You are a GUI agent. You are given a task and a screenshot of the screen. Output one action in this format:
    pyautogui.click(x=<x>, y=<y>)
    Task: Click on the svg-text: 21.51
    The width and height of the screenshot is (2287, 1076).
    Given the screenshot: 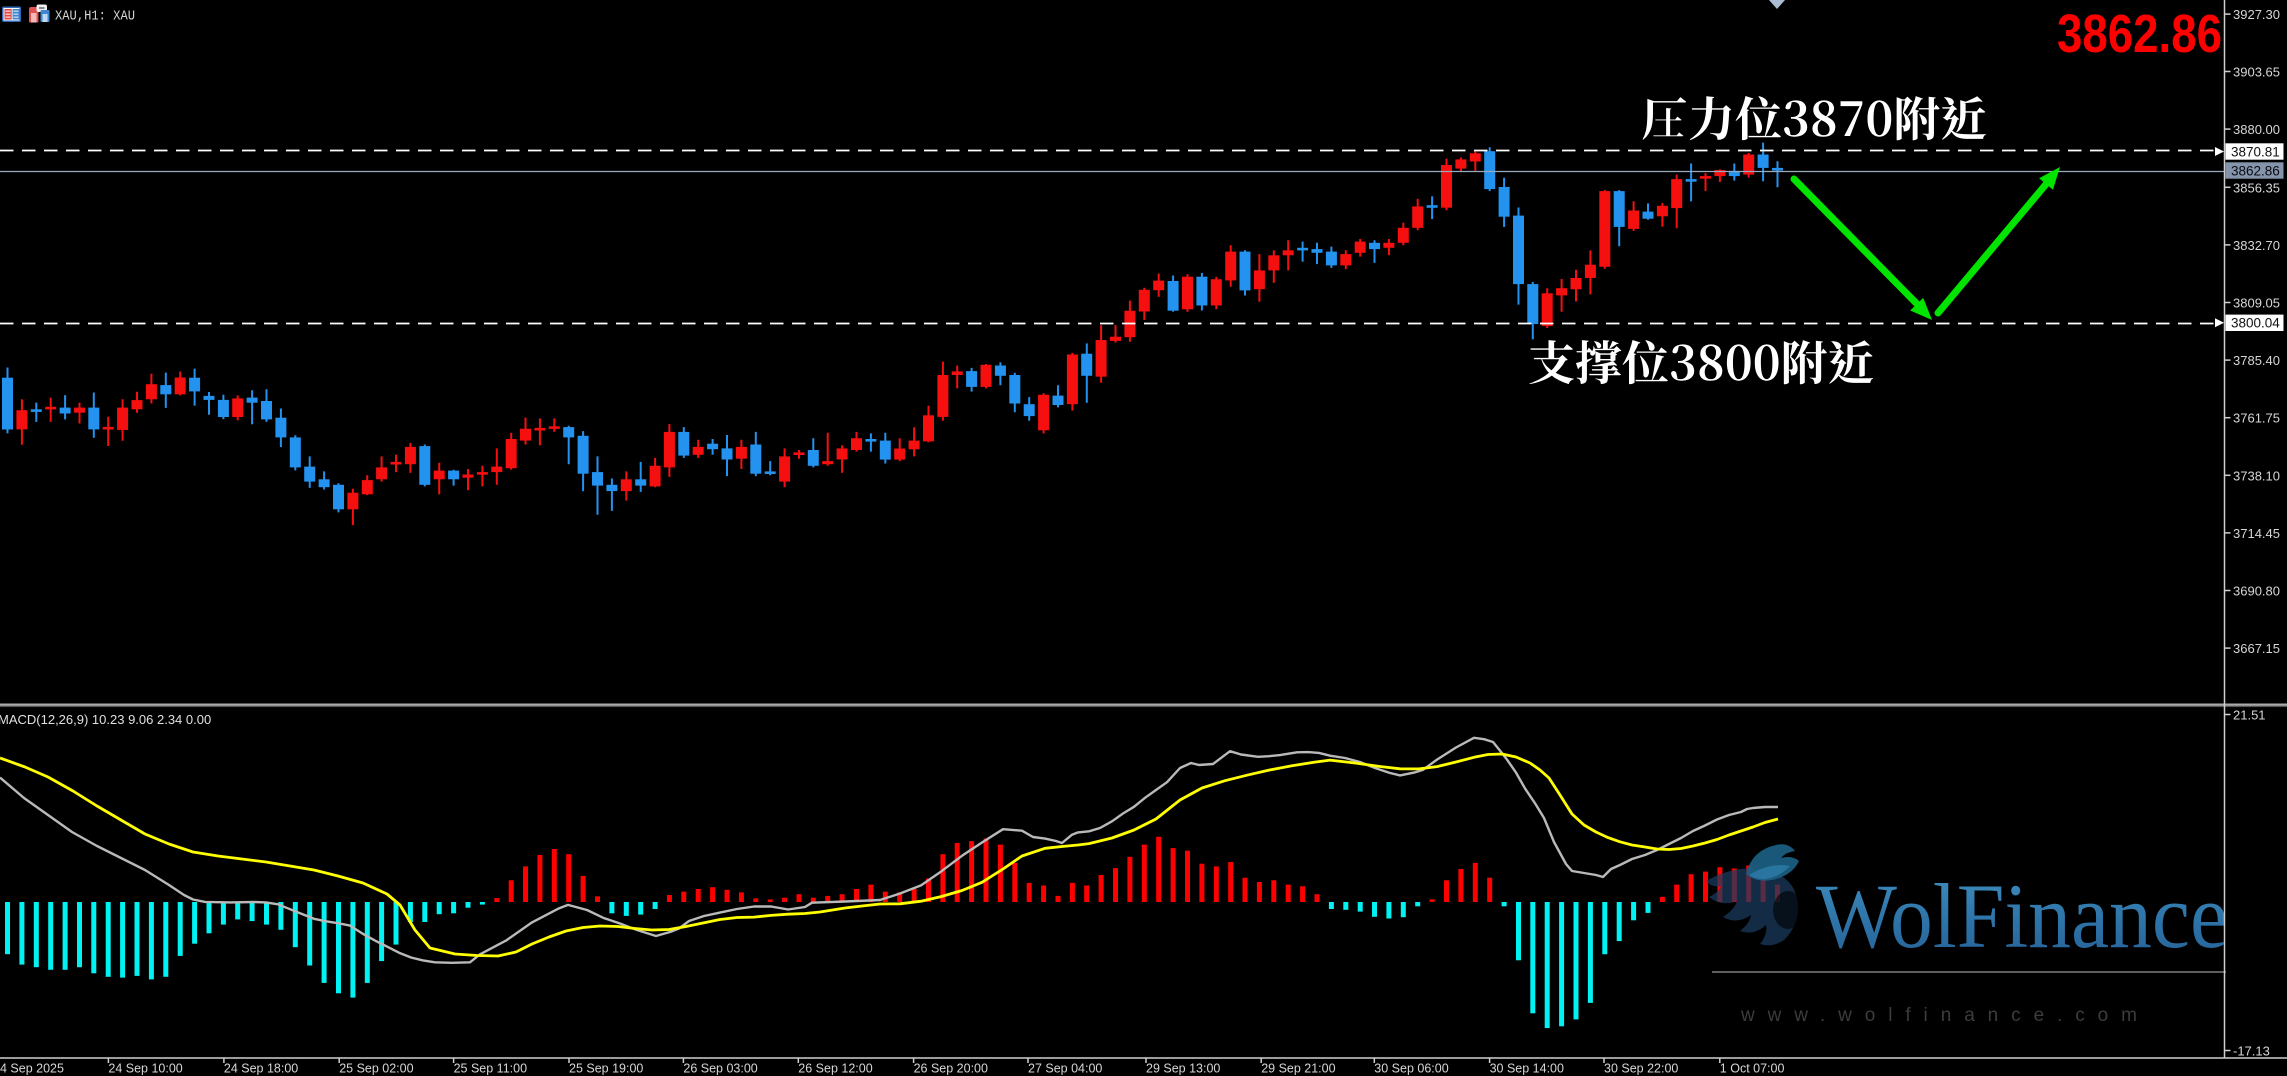 What is the action you would take?
    pyautogui.click(x=2249, y=715)
    